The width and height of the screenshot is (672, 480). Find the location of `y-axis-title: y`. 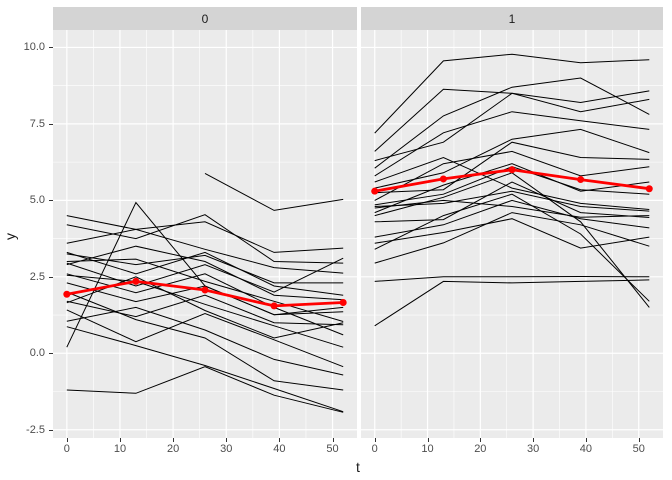

y-axis-title: y is located at coordinates (10, 236).